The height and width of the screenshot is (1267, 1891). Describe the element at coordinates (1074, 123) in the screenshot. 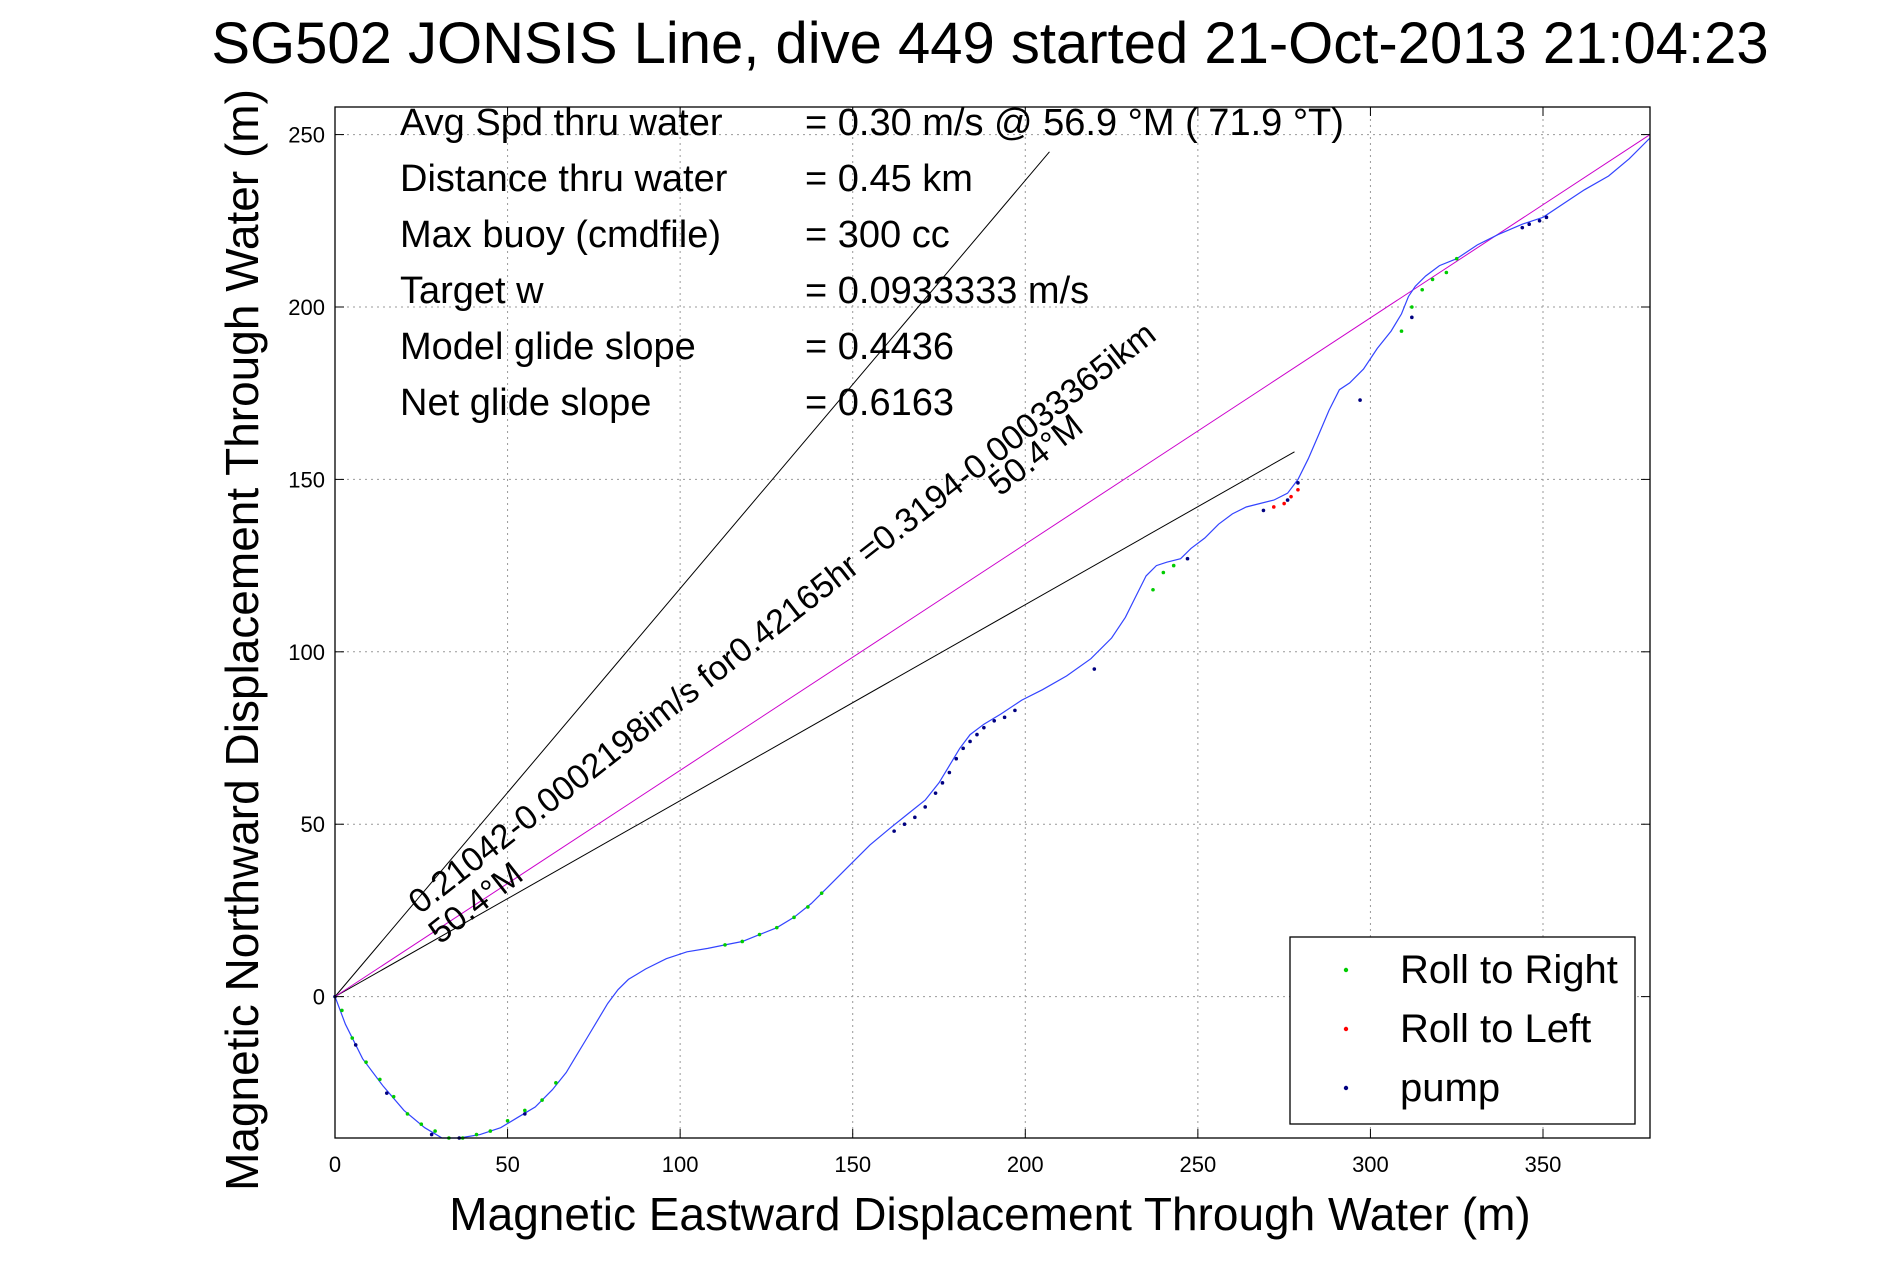

I see `stat-value: = 0.30 m/s @ 56.9 °M ( 71.9 °T)` at that location.